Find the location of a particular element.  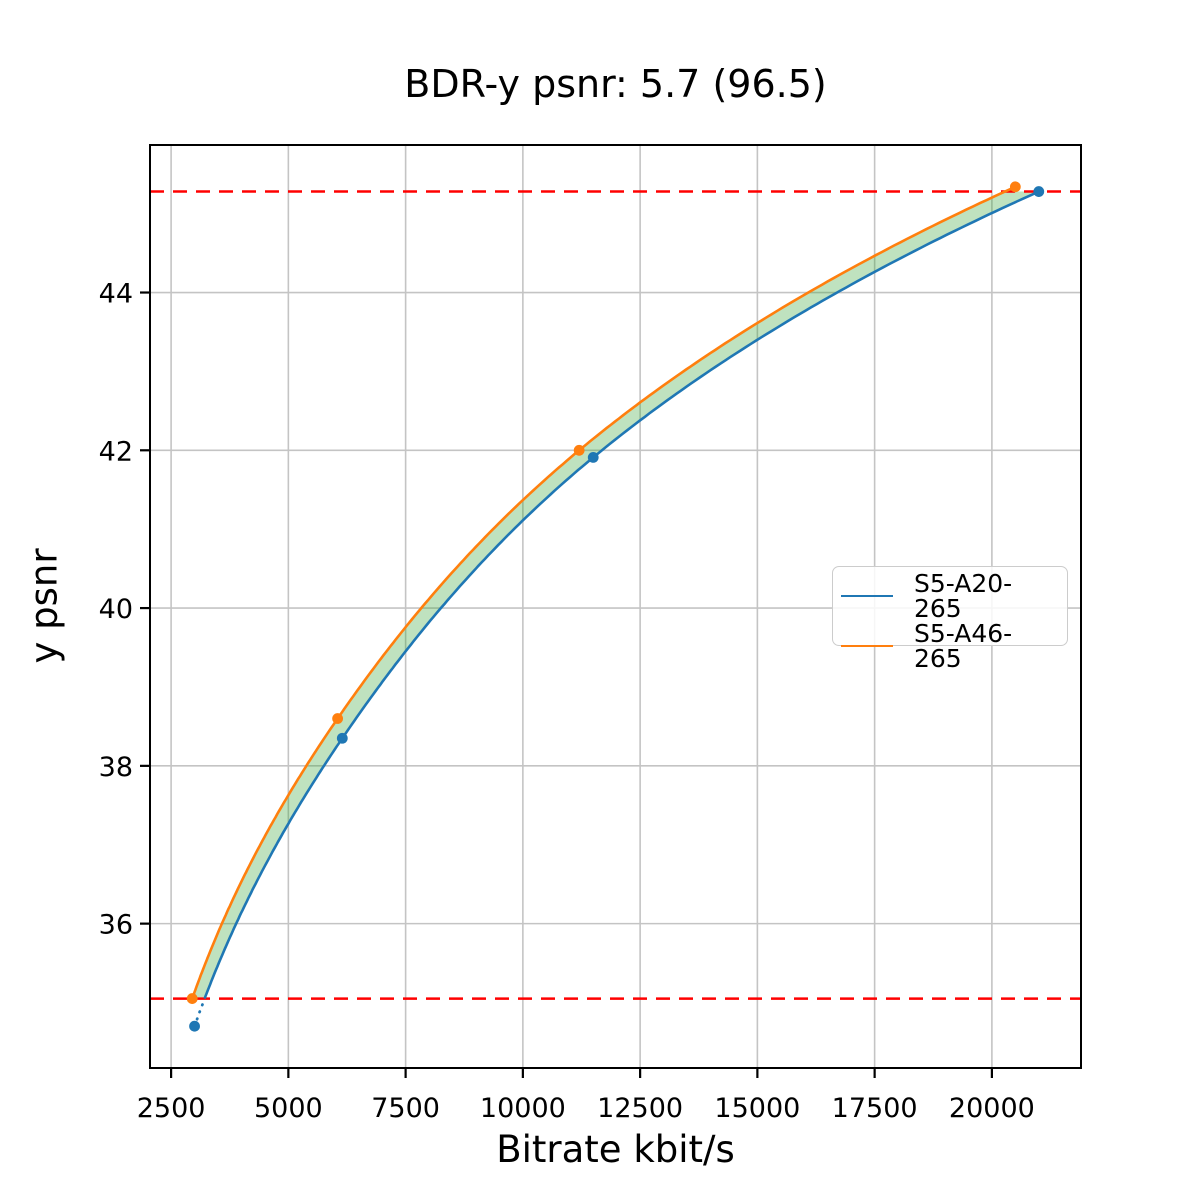

chart-title: BDR-y psnr: 5.7 (96.5) is located at coordinates (615, 84).